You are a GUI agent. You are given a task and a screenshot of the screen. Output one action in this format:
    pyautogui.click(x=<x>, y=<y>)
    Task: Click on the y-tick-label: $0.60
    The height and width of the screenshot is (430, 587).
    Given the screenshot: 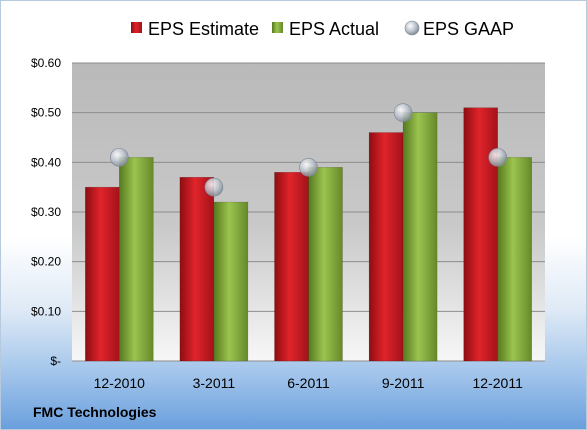 What is the action you would take?
    pyautogui.click(x=46, y=63)
    